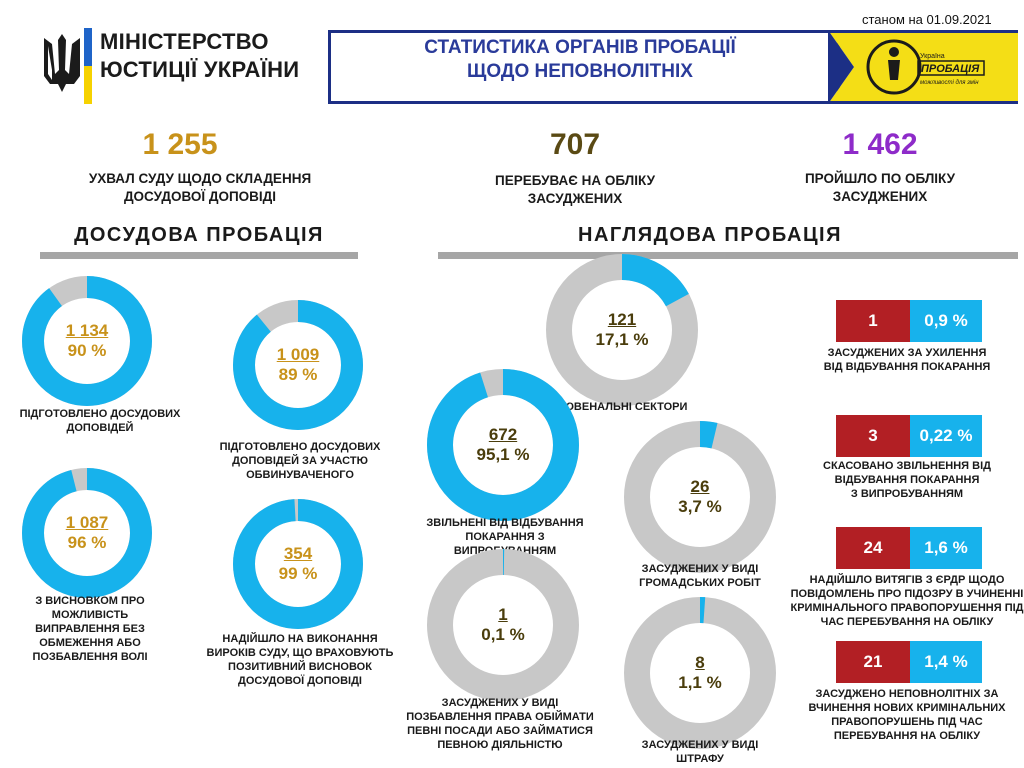 This screenshot has width=1024, height=768. I want to click on donut-caption-line: ЗВІЛЬНЕНІ ВІД ВІДБУВАННЯ, so click(505, 523).